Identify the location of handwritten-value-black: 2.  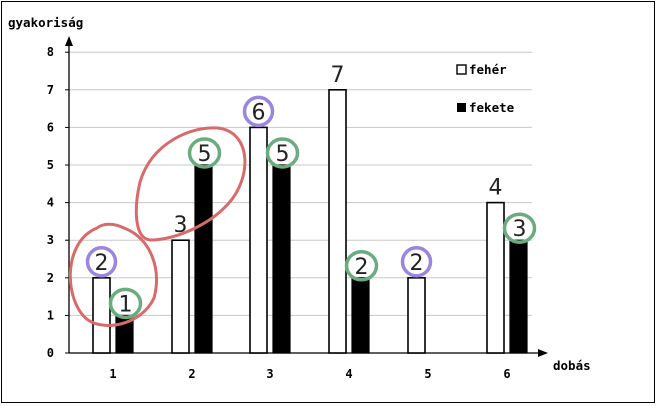
(362, 267).